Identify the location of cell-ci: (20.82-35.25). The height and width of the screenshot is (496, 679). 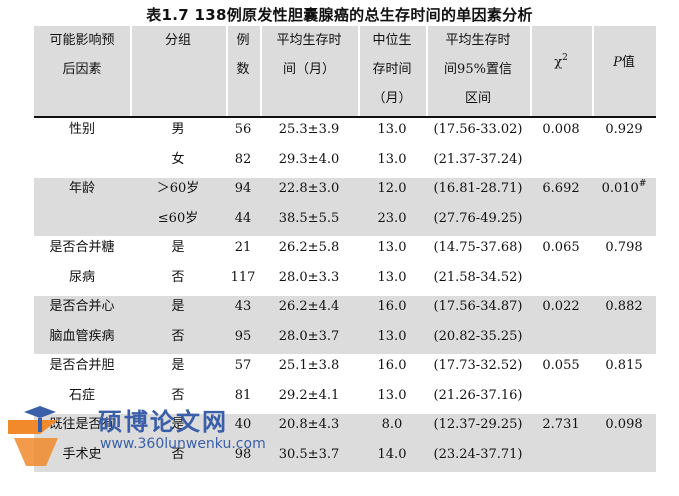
(478, 336).